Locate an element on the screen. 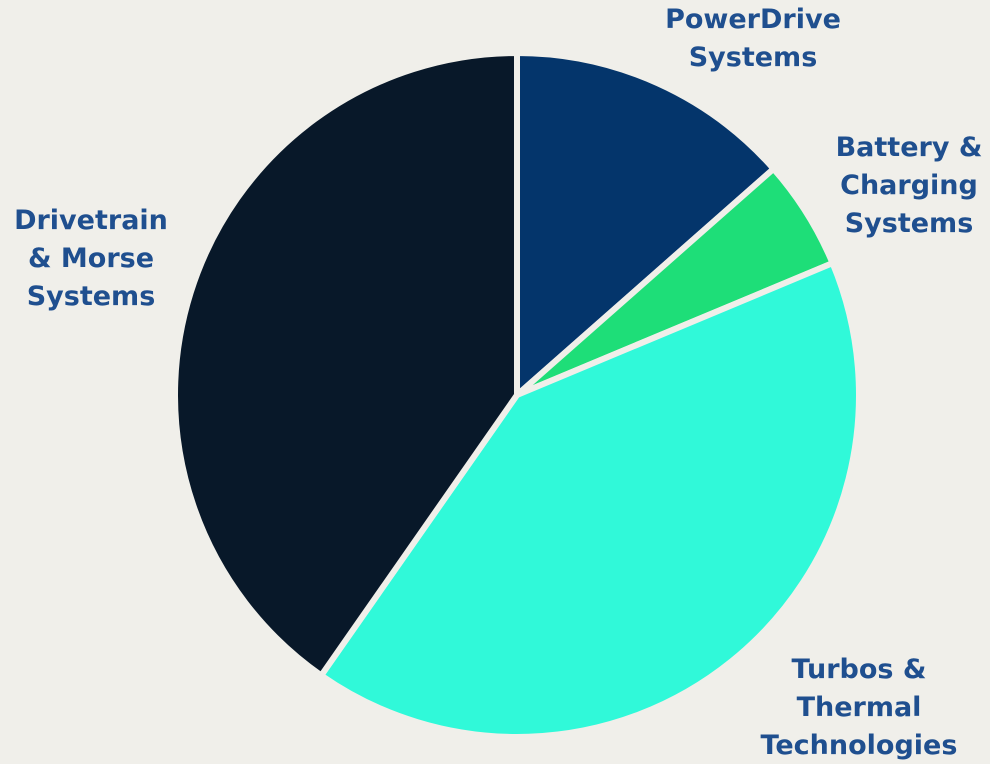 The image size is (990, 764). slice-label-battery-charging-systems: Battery & Charging Systems is located at coordinates (909, 185).